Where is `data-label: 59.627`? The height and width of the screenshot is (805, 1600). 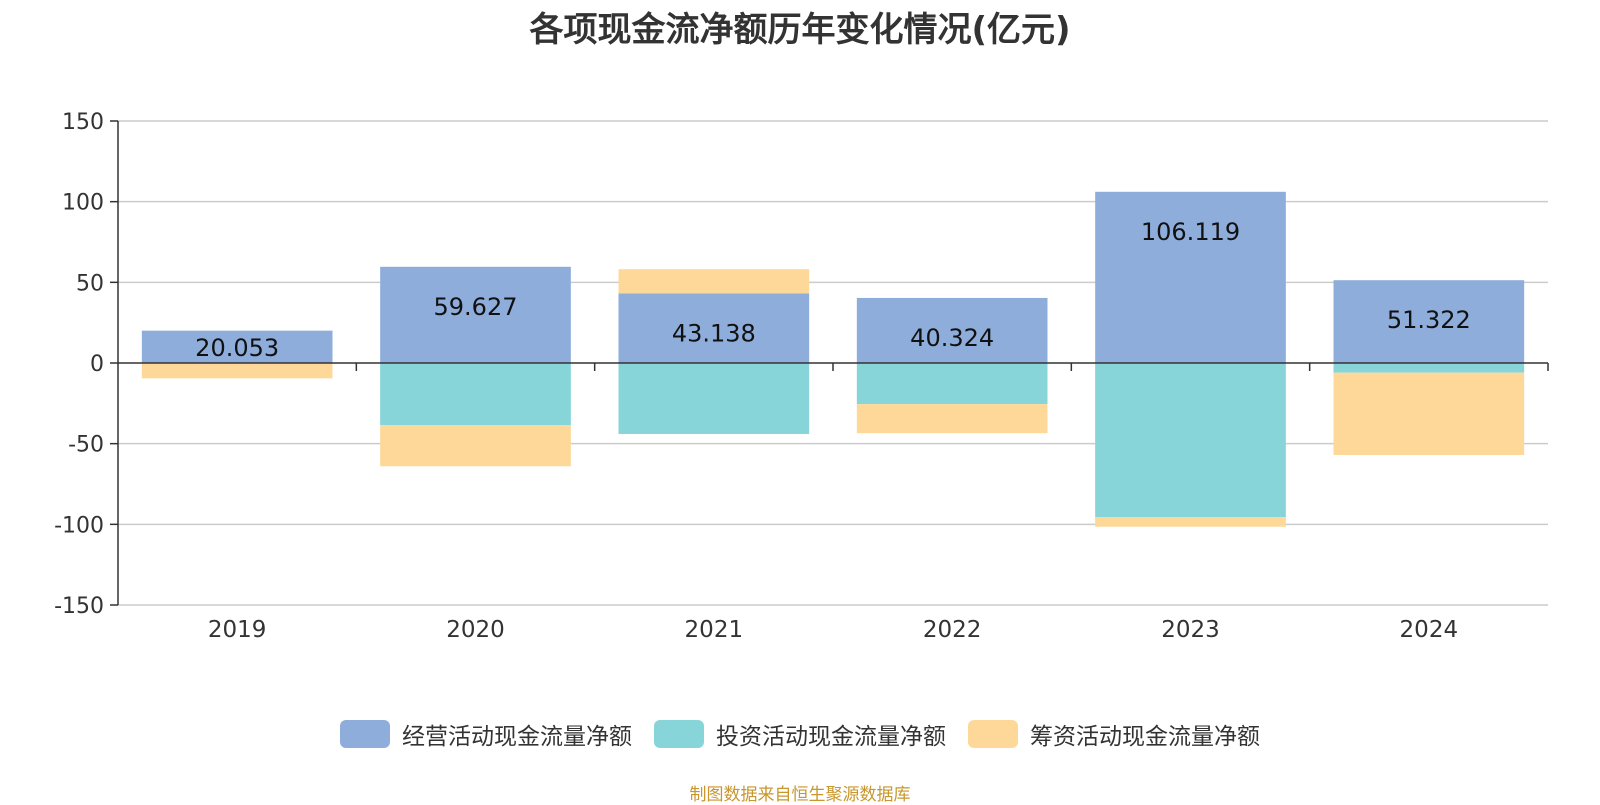 data-label: 59.627 is located at coordinates (476, 307).